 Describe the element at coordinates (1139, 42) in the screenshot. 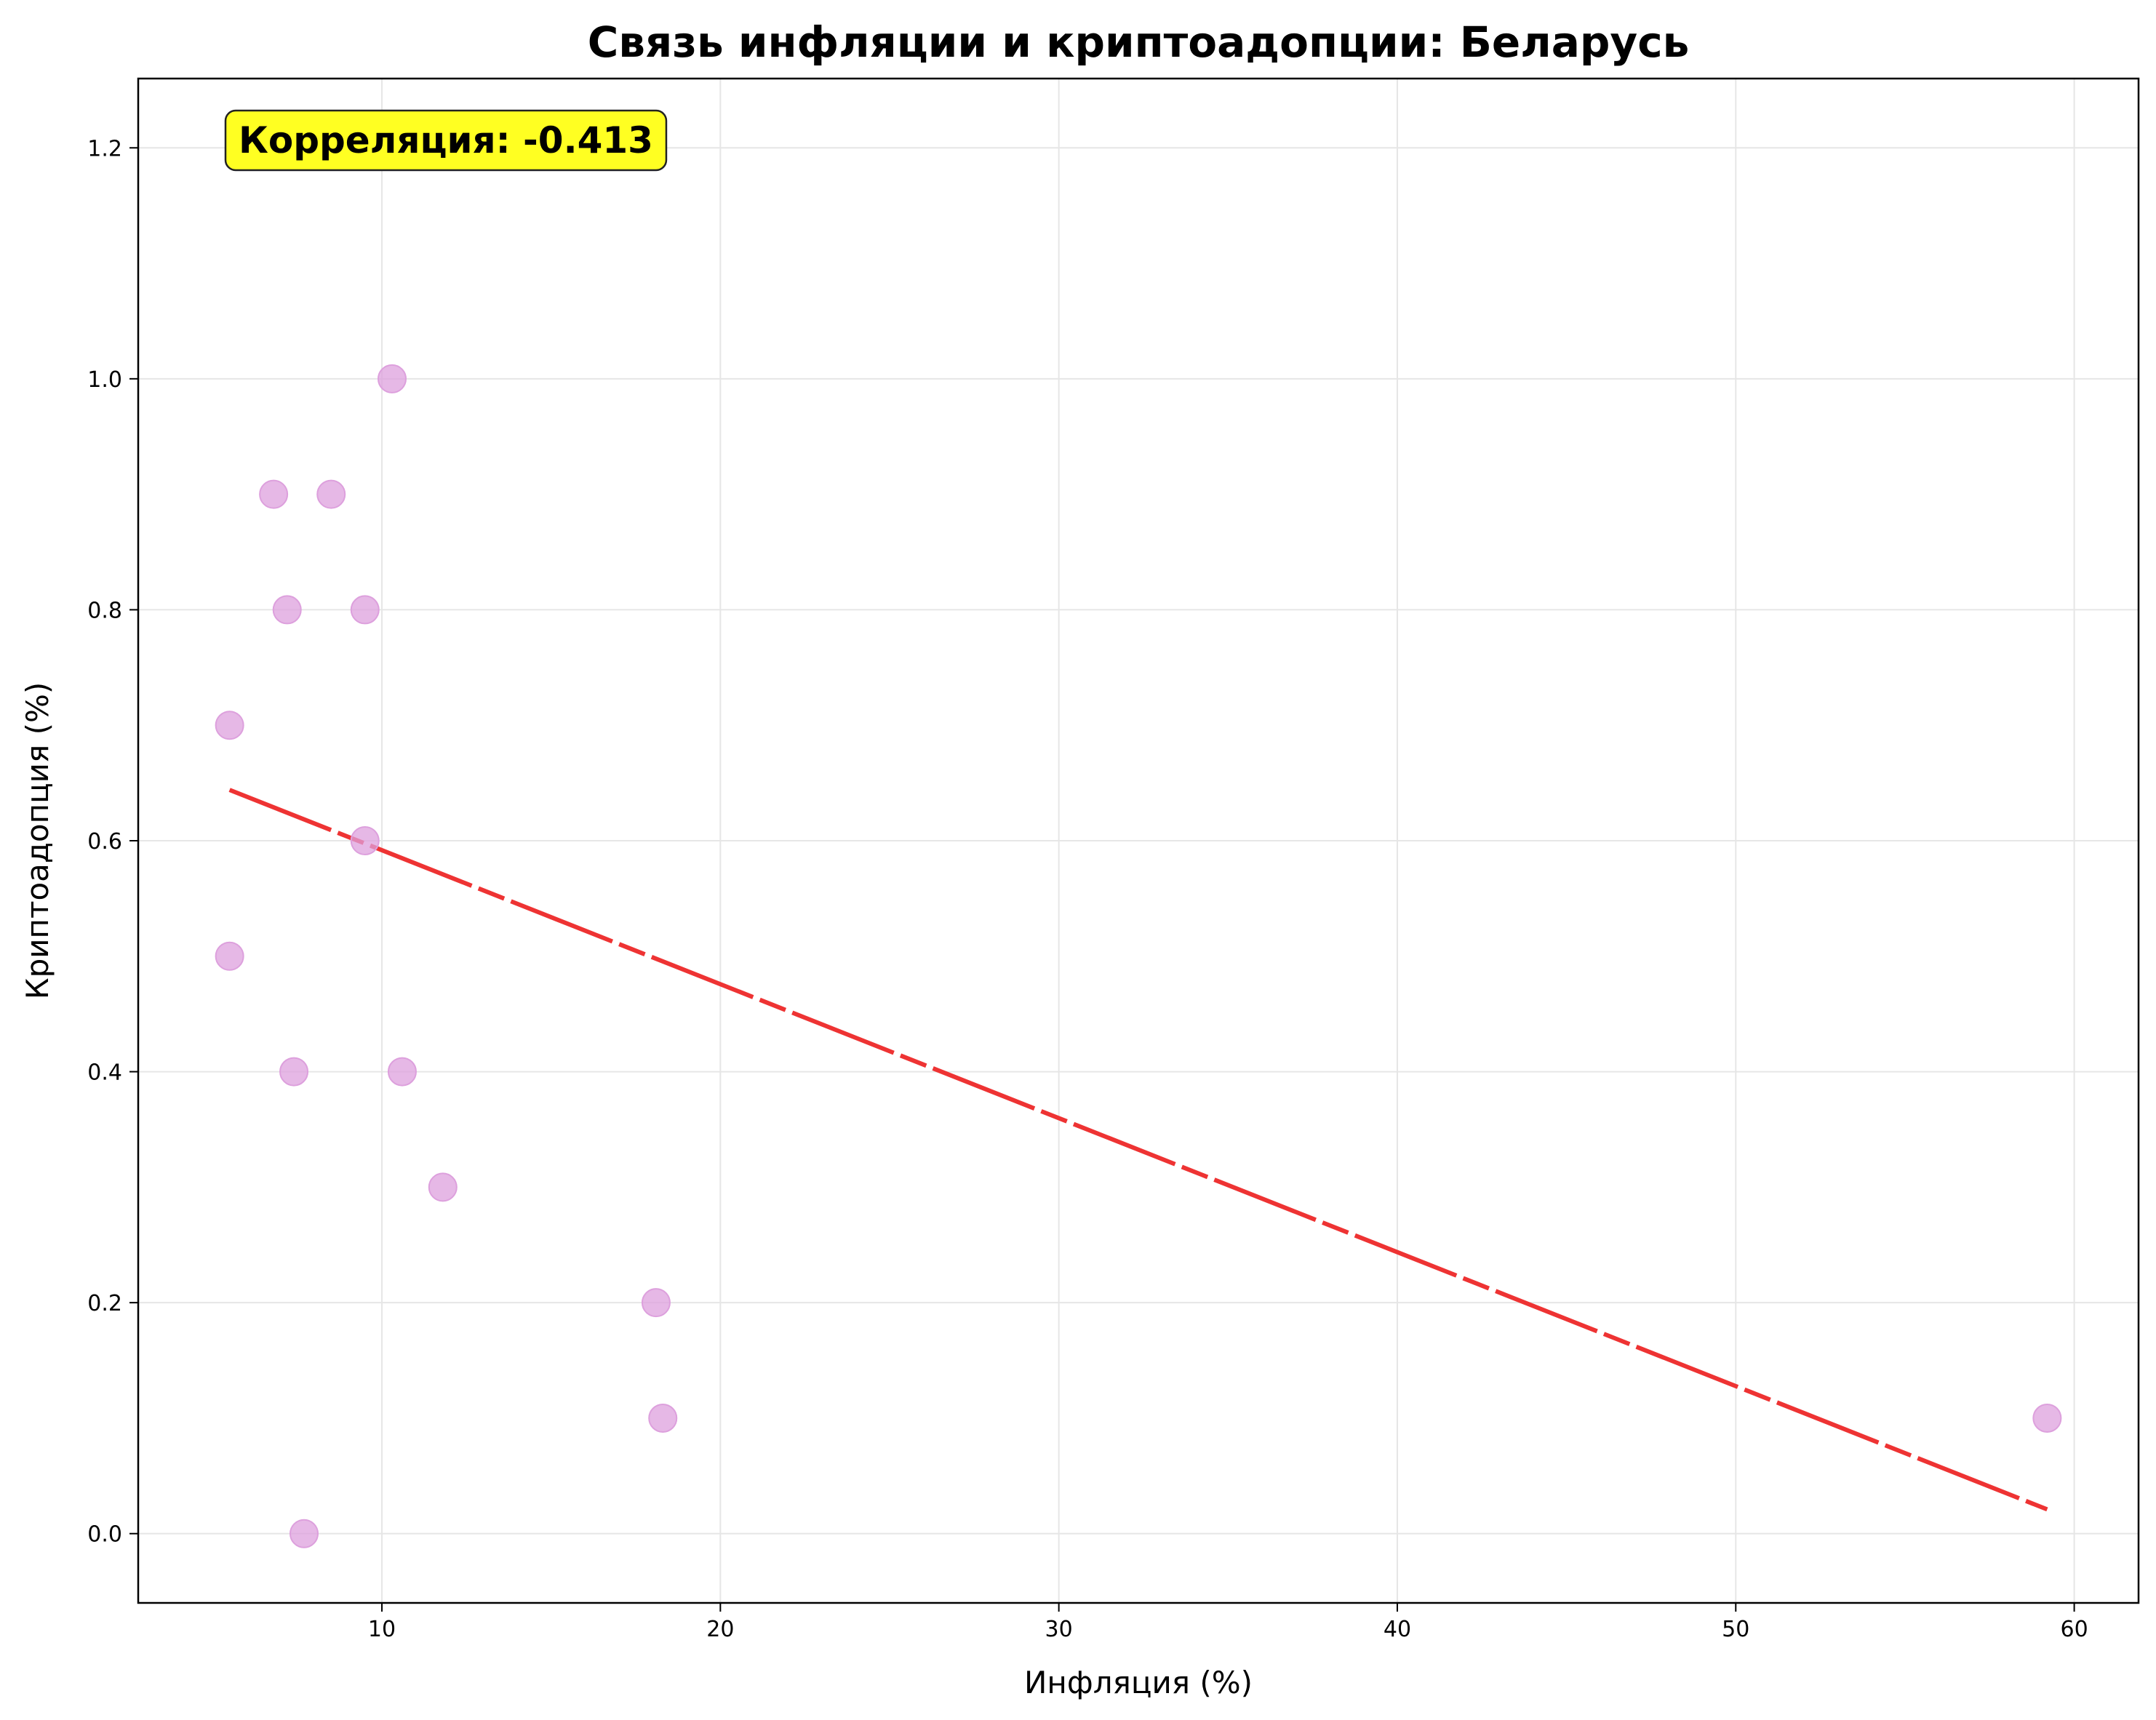

I see `chart-title: Связь инфляции и криптоадопции: Беларусь` at that location.